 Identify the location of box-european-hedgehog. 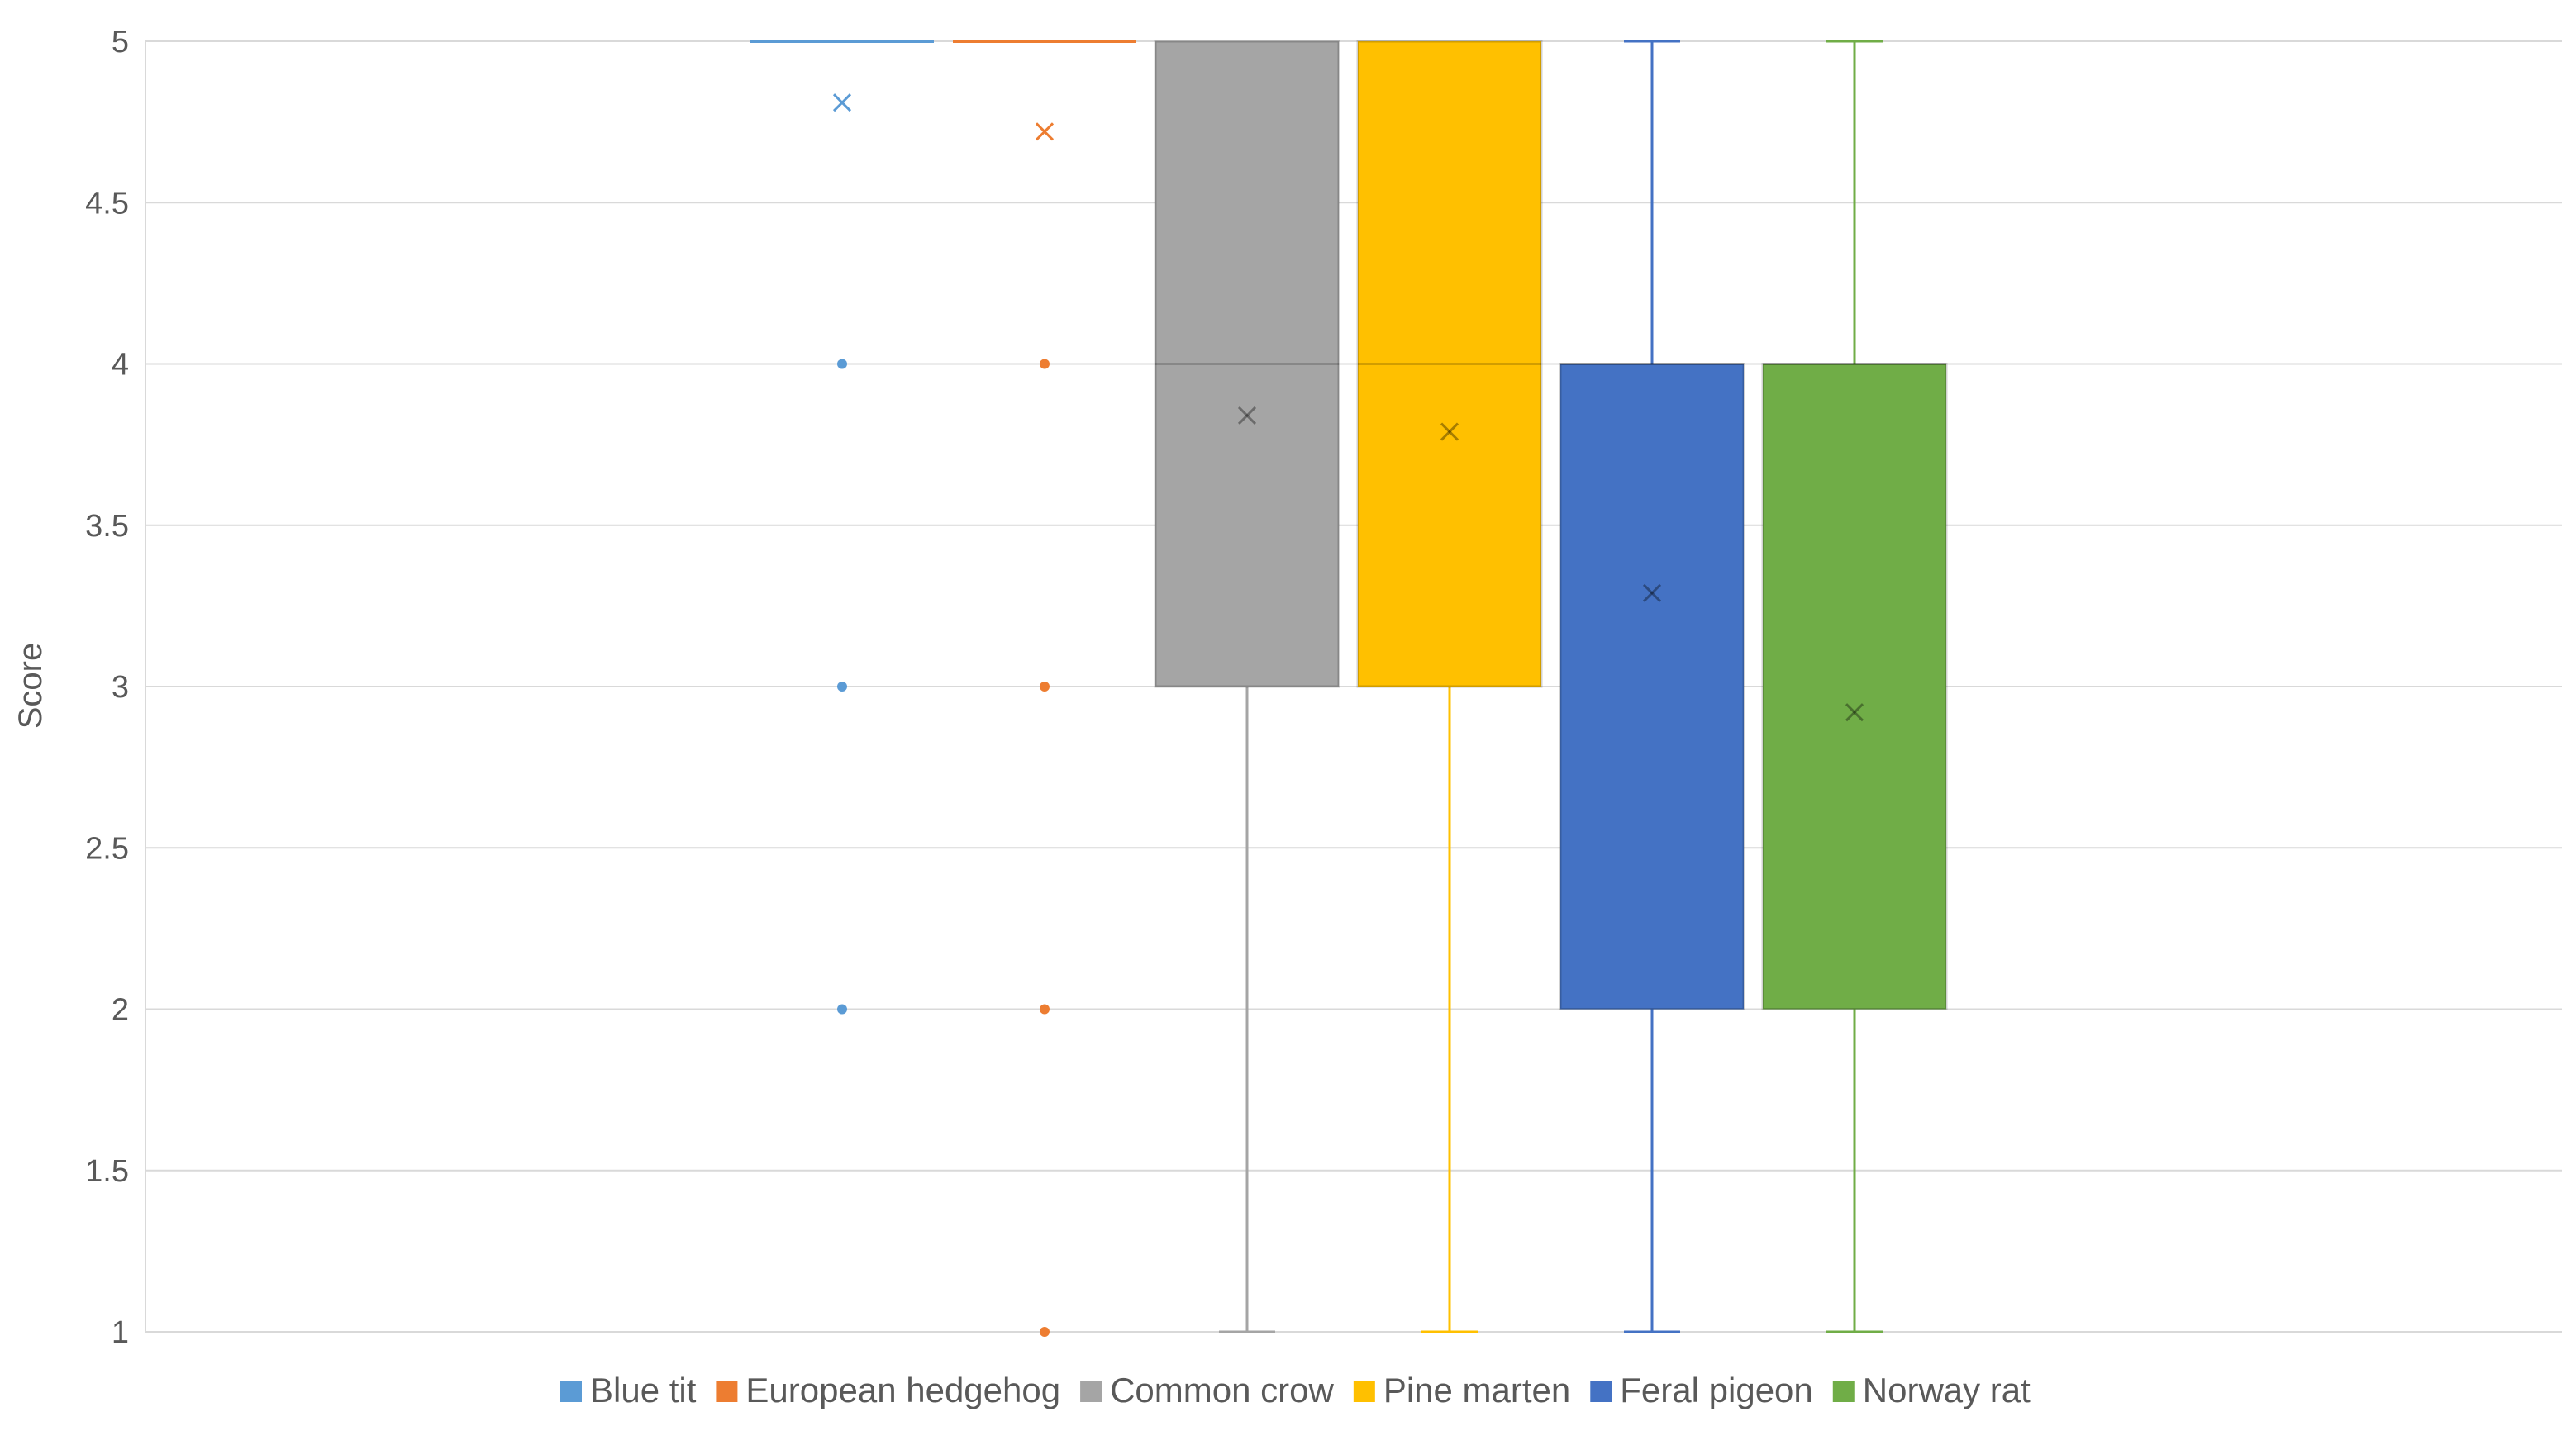
(1044, 688).